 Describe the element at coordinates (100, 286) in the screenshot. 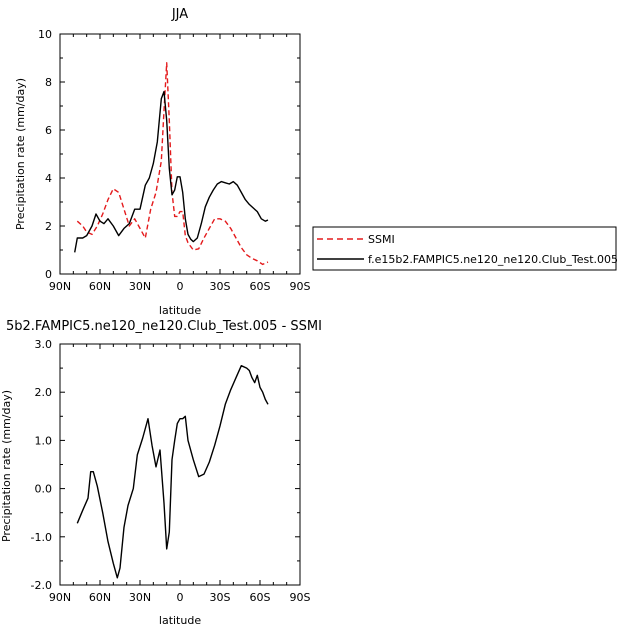

I see `top-x-tick-label: 60N` at that location.